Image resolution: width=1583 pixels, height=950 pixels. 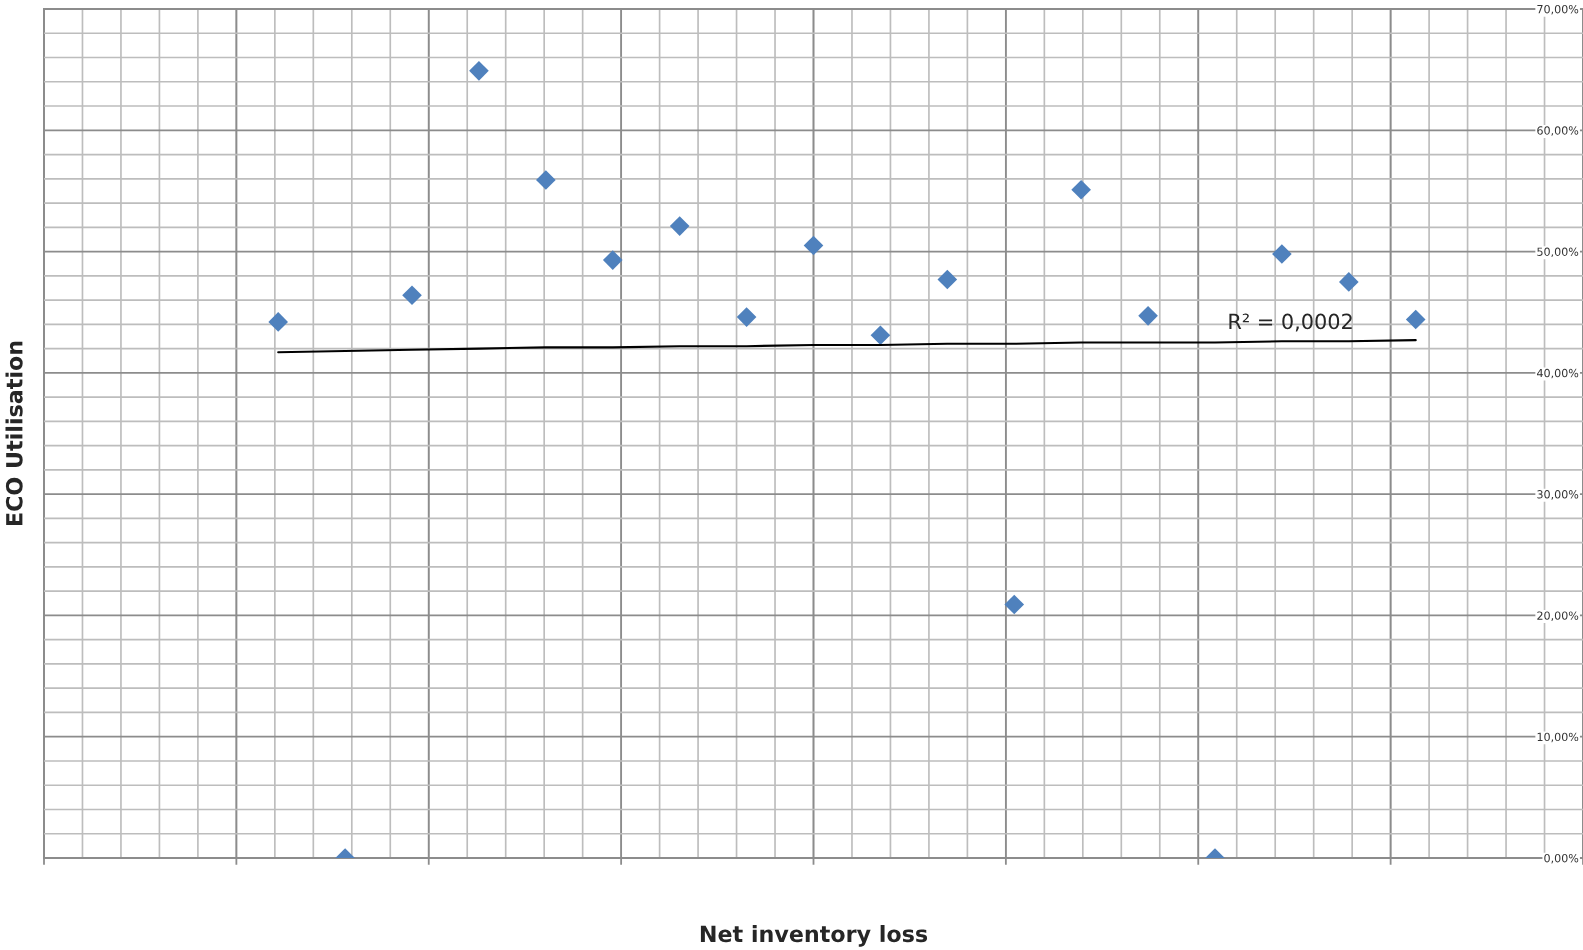 What do you see at coordinates (1558, 131) in the screenshot?
I see `y-tick-label: 60,00%` at bounding box center [1558, 131].